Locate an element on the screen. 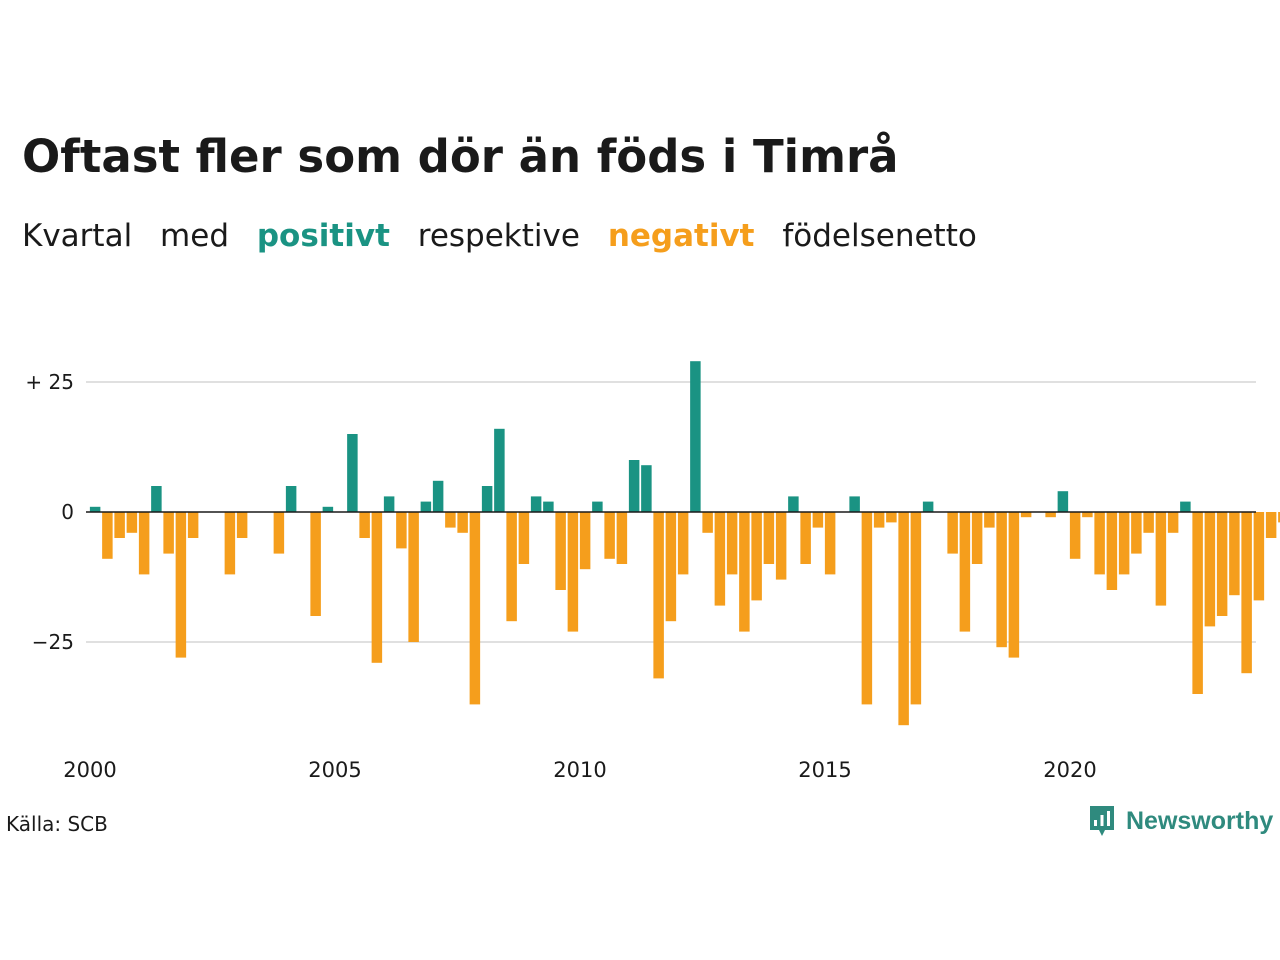  y-tick-label: + 25 is located at coordinates (49, 382).